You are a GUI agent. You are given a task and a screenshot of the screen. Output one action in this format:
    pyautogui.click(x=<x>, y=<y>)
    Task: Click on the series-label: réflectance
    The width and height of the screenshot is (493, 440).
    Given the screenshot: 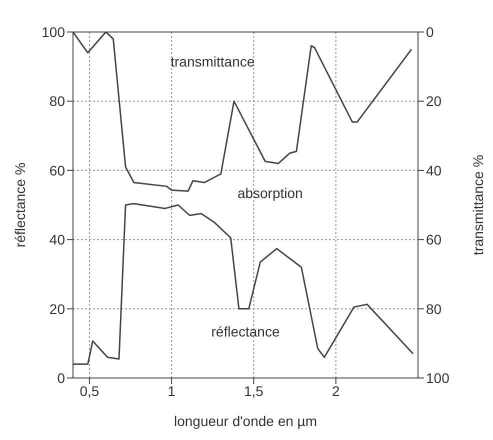 What is the action you would take?
    pyautogui.click(x=245, y=331)
    